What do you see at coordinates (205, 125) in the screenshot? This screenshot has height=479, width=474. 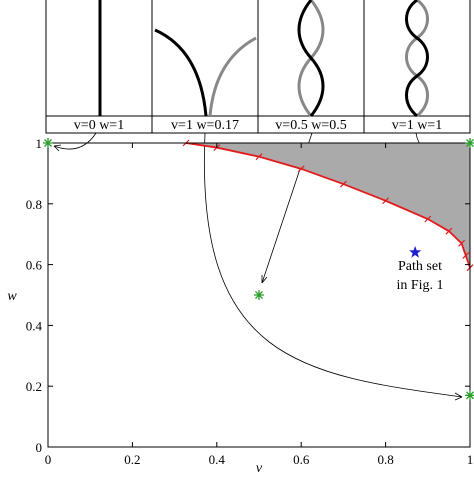 I see `panel-label: v=1 w=0.17` at bounding box center [205, 125].